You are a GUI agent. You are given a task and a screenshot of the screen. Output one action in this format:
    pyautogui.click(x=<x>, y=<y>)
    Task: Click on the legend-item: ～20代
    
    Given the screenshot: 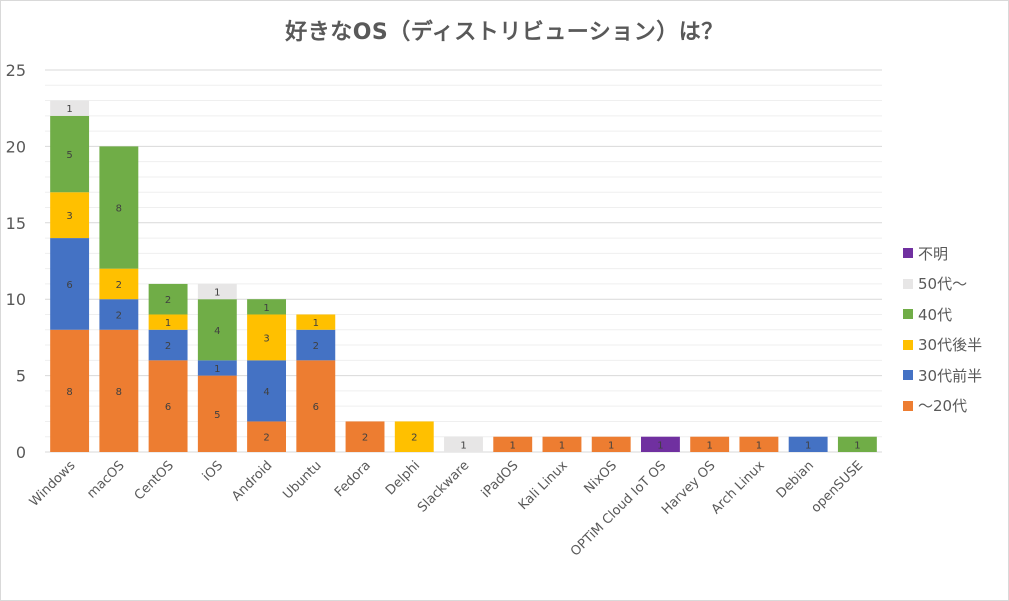 What is the action you would take?
    pyautogui.click(x=942, y=406)
    